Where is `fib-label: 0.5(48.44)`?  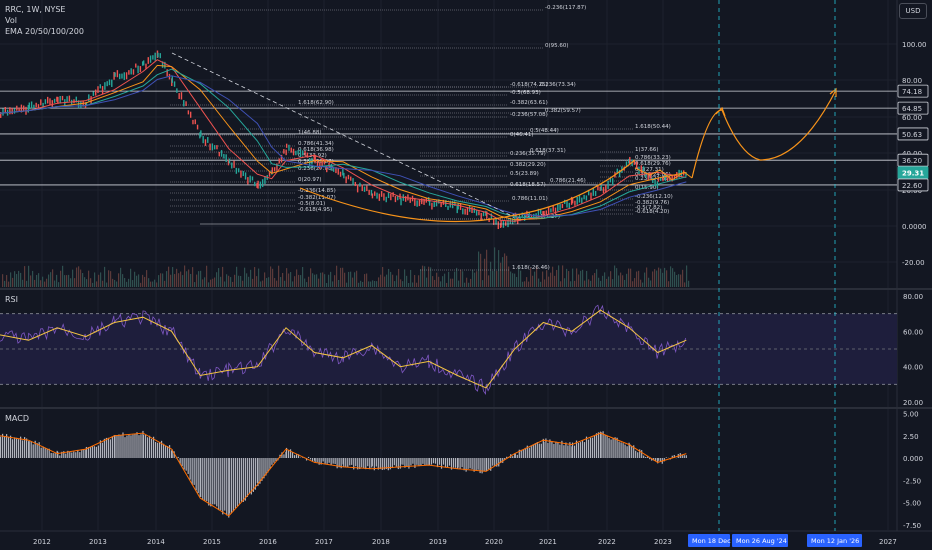 fib-label: 0.5(48.44) is located at coordinates (544, 131).